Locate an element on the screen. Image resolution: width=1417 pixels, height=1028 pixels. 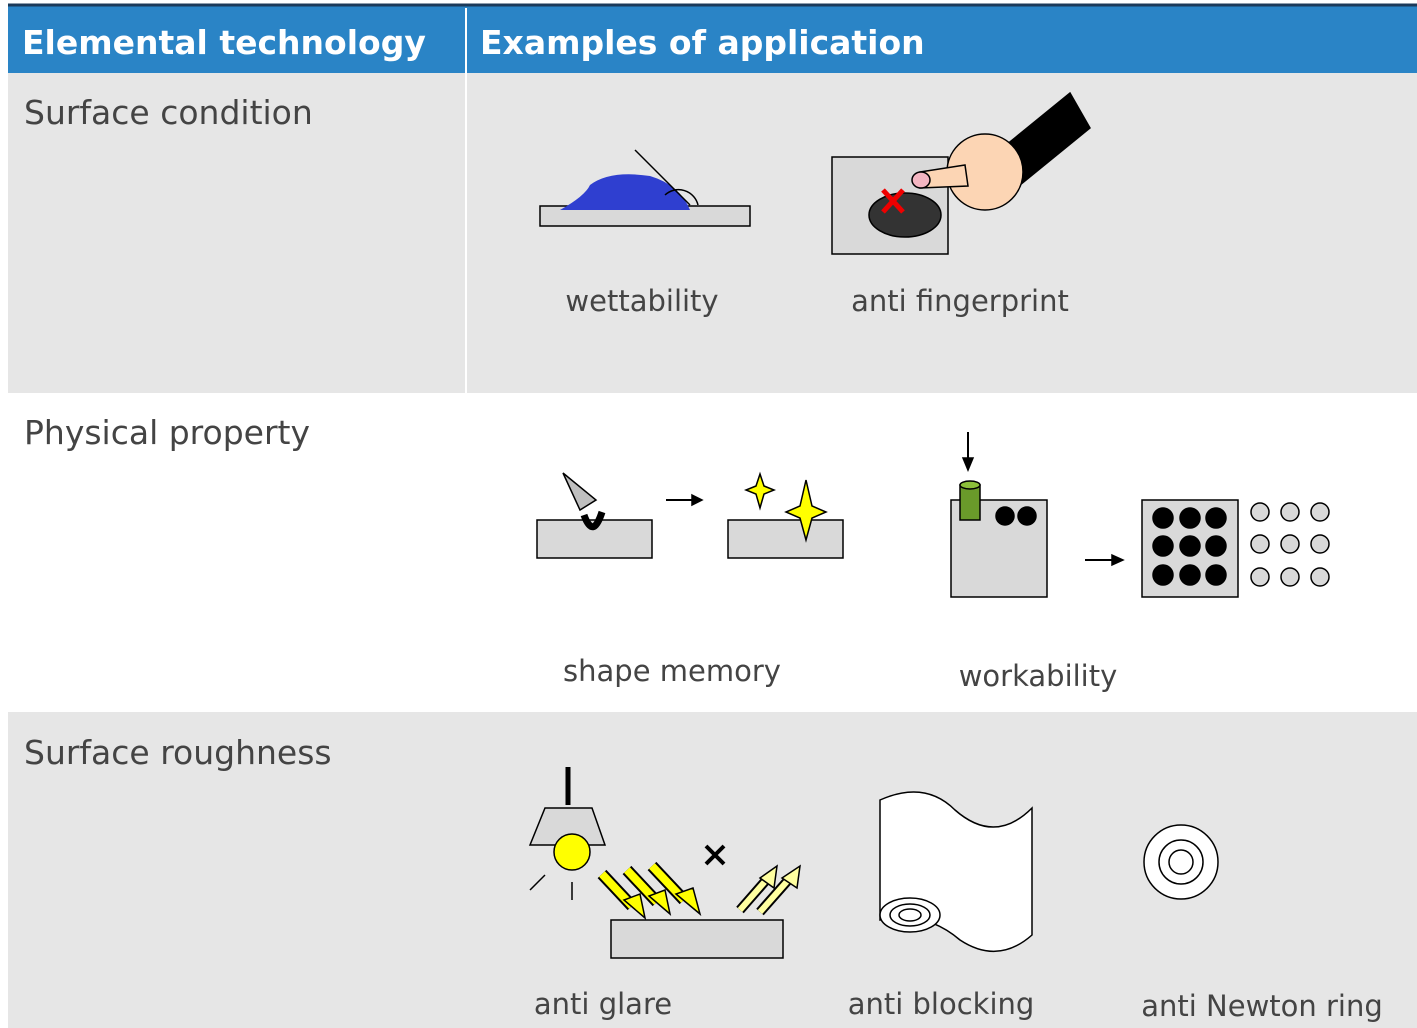
header-cell: Examples of application is located at coordinates (702, 42).